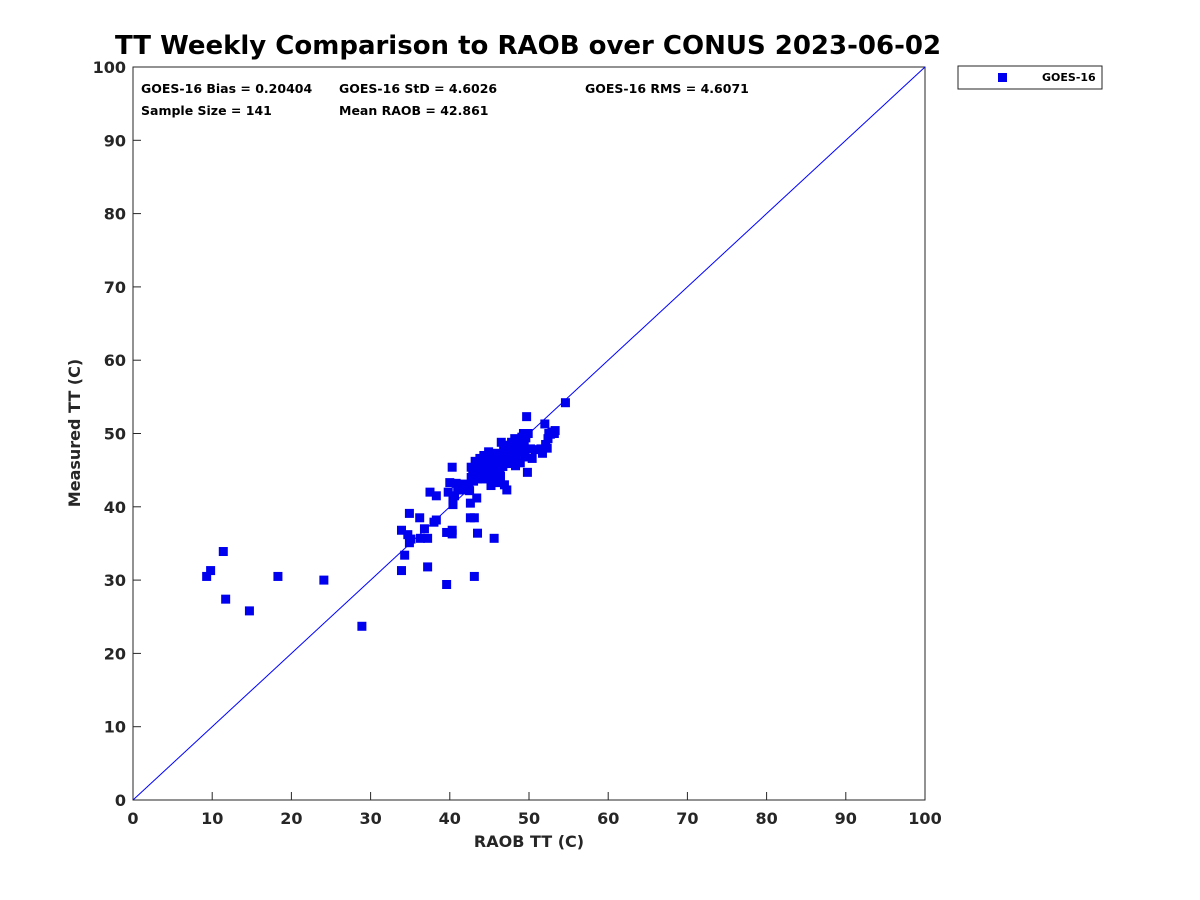  What do you see at coordinates (291, 818) in the screenshot?
I see `x-tick-label: 20` at bounding box center [291, 818].